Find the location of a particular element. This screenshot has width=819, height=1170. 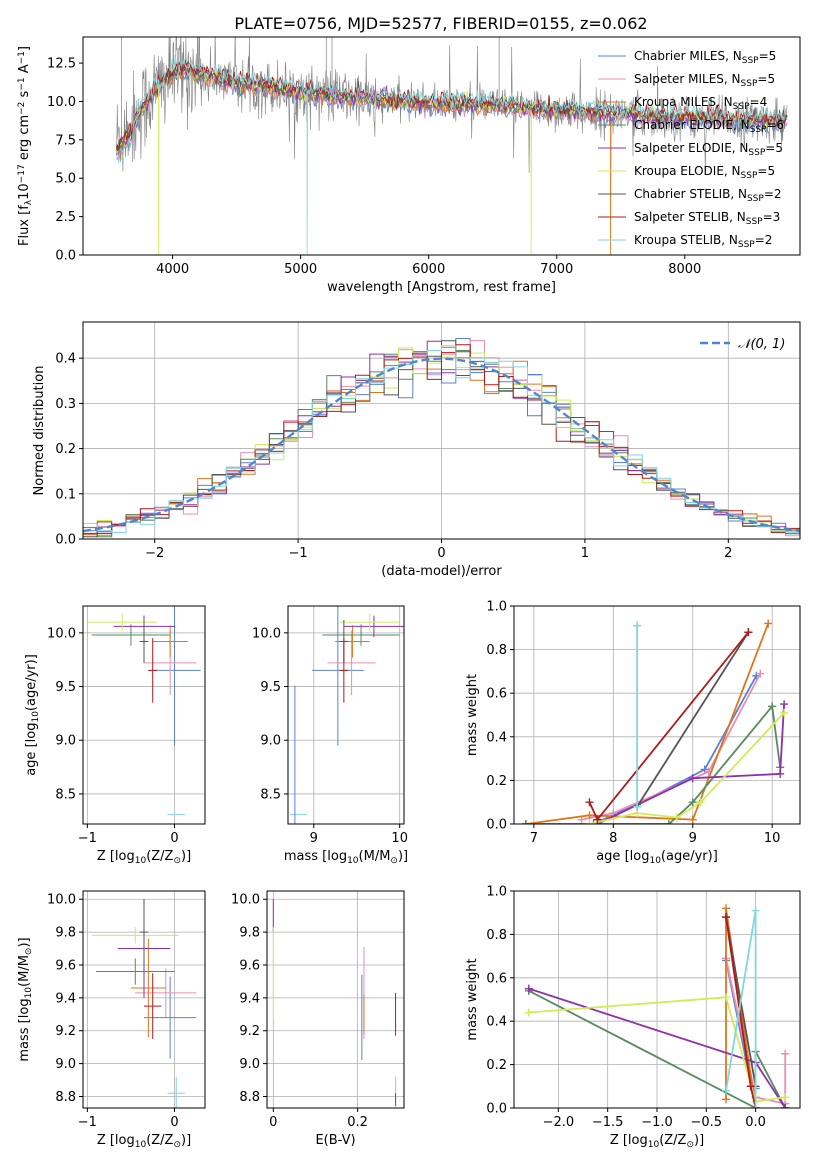

y-tick-label: 9.8 is located at coordinates (65, 933).